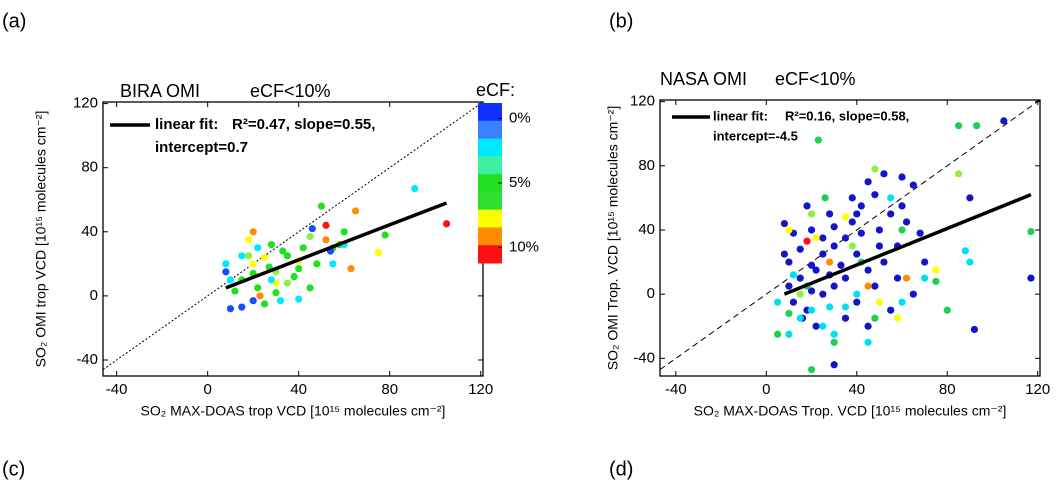 This screenshot has width=1059, height=500. Describe the element at coordinates (94, 295) in the screenshot. I see `y-tick-label: 0` at that location.